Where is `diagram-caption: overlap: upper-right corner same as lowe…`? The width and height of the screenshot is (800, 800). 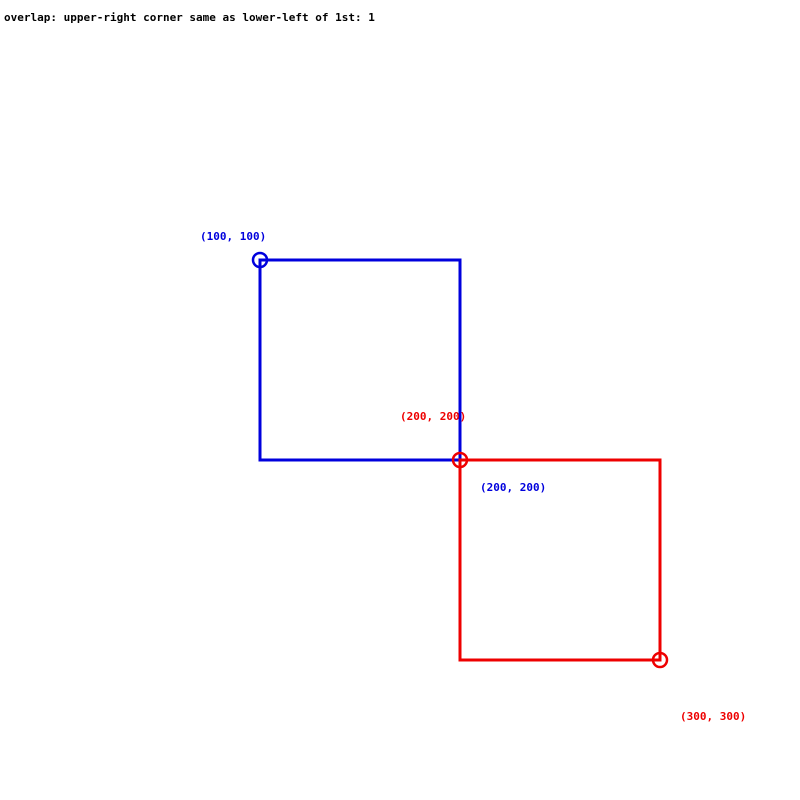
diagram-caption: overlap: upper-right corner same as lowe… is located at coordinates (189, 17).